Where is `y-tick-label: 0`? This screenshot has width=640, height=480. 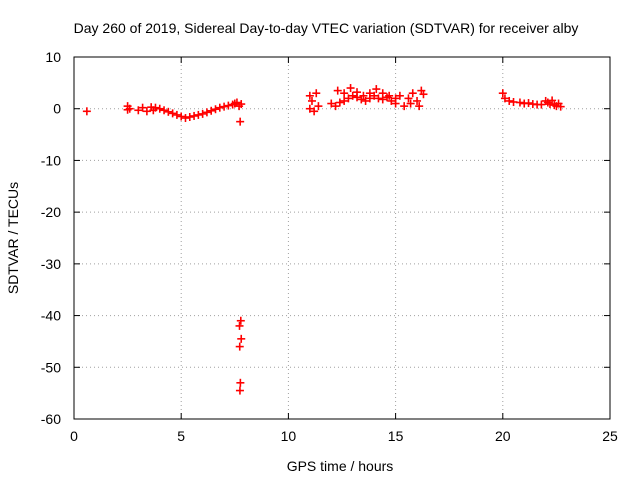
y-tick-label: 0 is located at coordinates (57, 109).